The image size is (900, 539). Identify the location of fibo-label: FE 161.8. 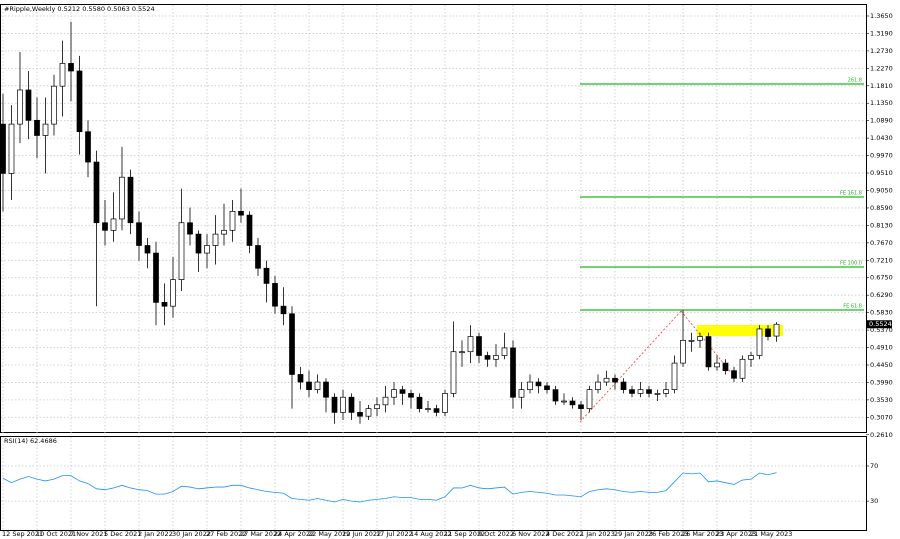
(851, 193).